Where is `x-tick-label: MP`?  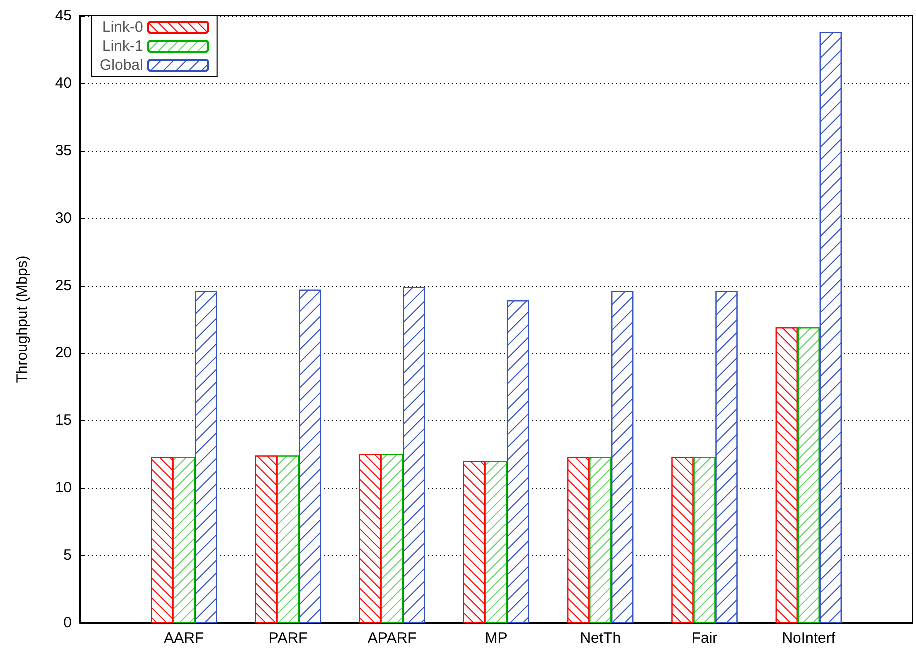 x-tick-label: MP is located at coordinates (496, 638).